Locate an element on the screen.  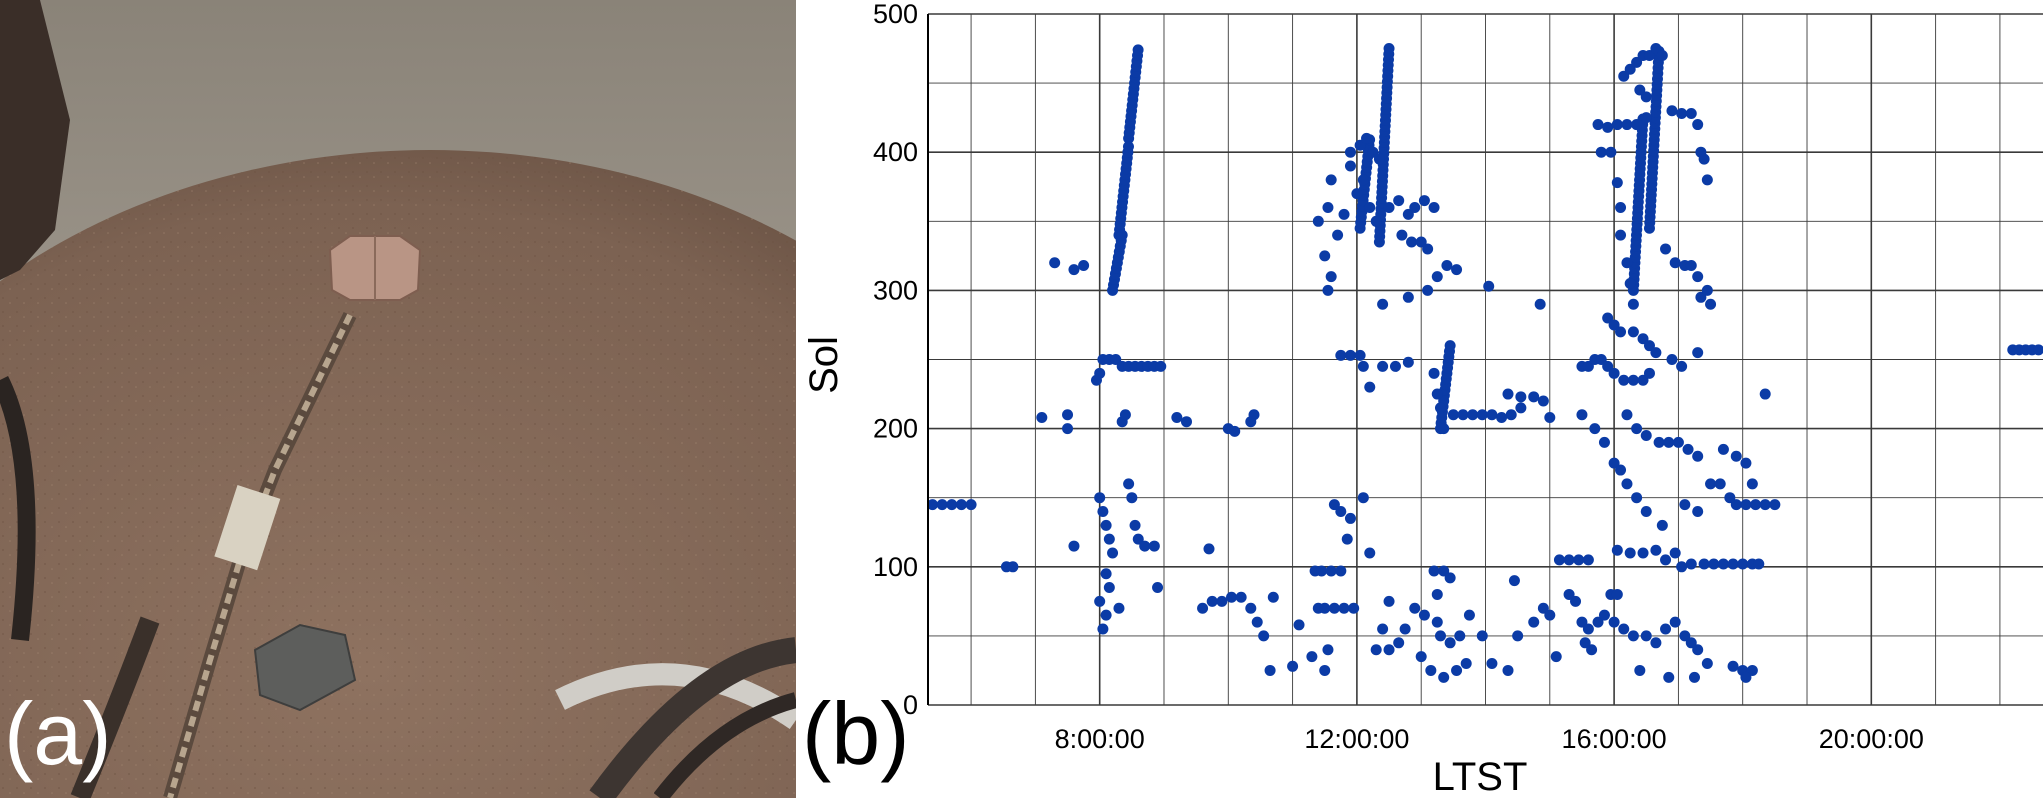
x-axis-title: LTST is located at coordinates (1480, 776).